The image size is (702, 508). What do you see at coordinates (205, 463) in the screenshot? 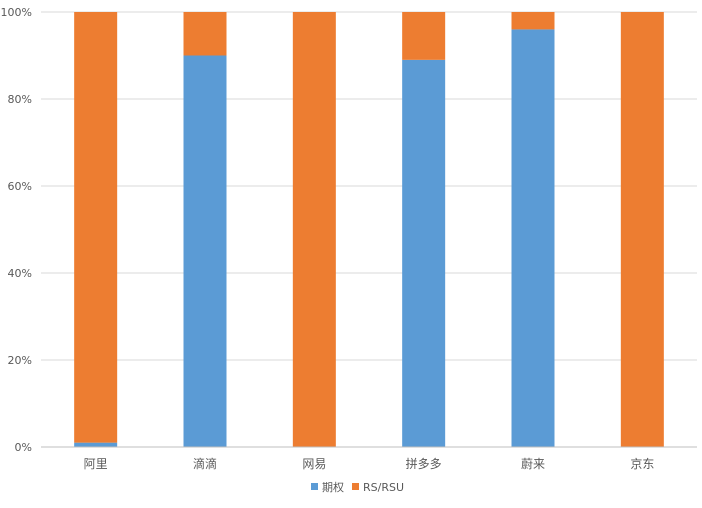
I see `x-category-label: 滴滴` at bounding box center [205, 463].